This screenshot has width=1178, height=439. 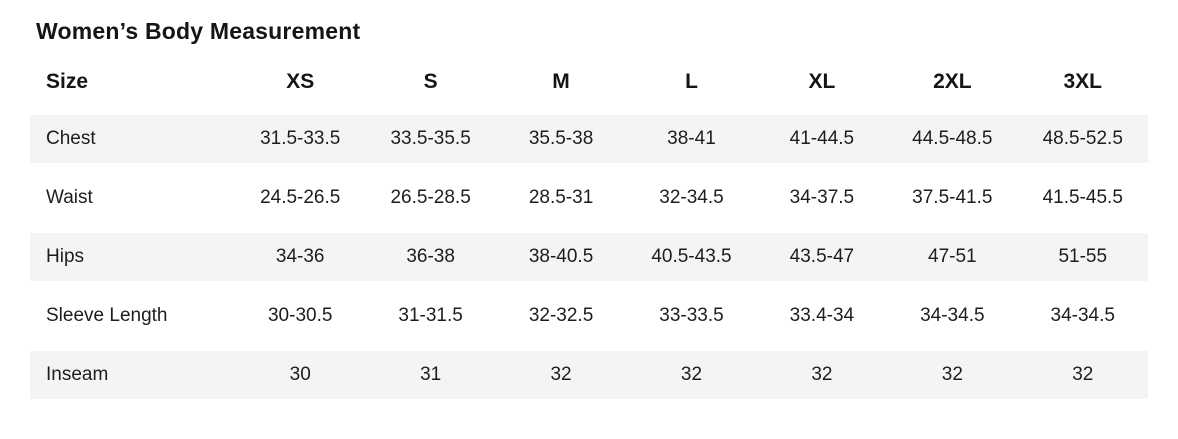 I want to click on cell-hips-s: 36-38, so click(x=430, y=257).